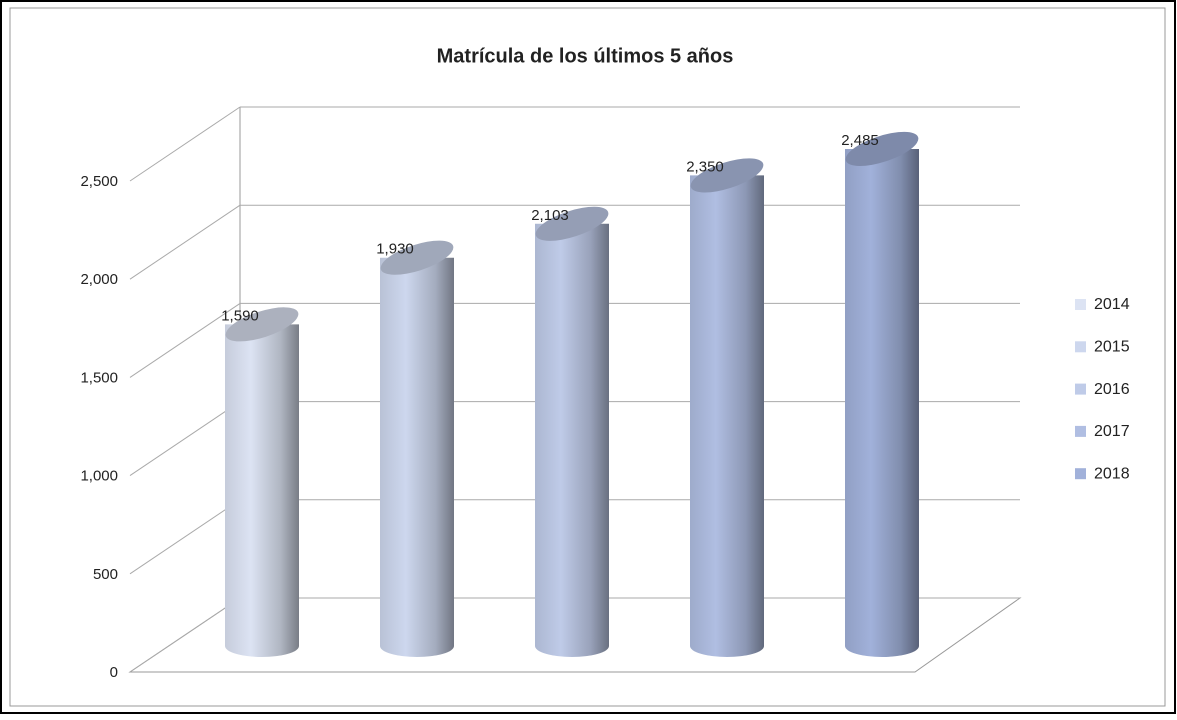 Image resolution: width=1177 pixels, height=720 pixels. What do you see at coordinates (99, 181) in the screenshot?
I see `y-tick-label: 2,500` at bounding box center [99, 181].